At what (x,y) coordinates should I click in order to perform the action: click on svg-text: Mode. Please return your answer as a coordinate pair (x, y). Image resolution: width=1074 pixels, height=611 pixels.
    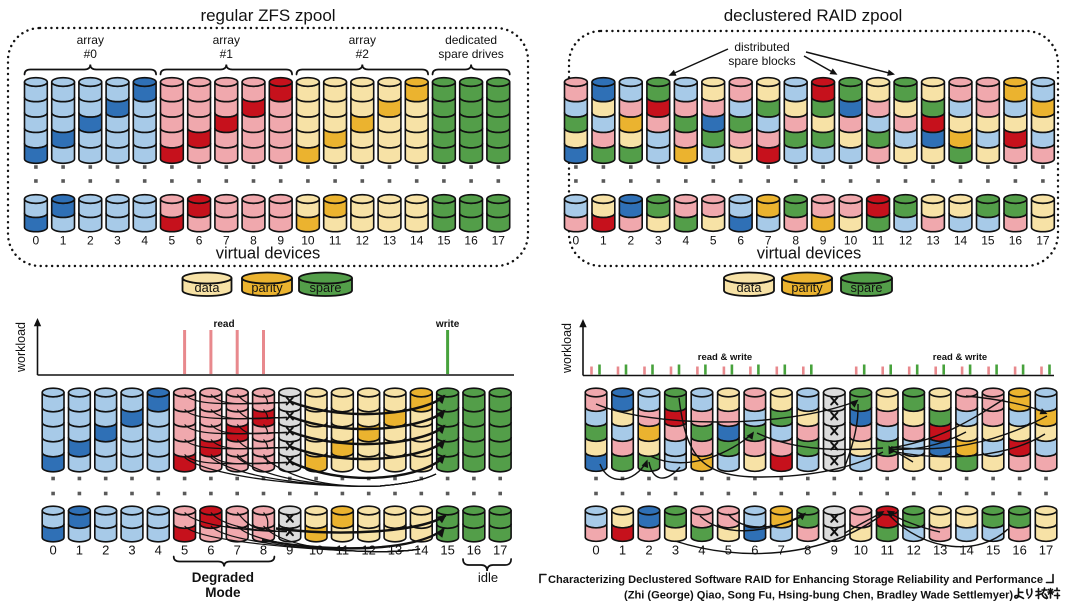
    Looking at the image, I should click on (223, 592).